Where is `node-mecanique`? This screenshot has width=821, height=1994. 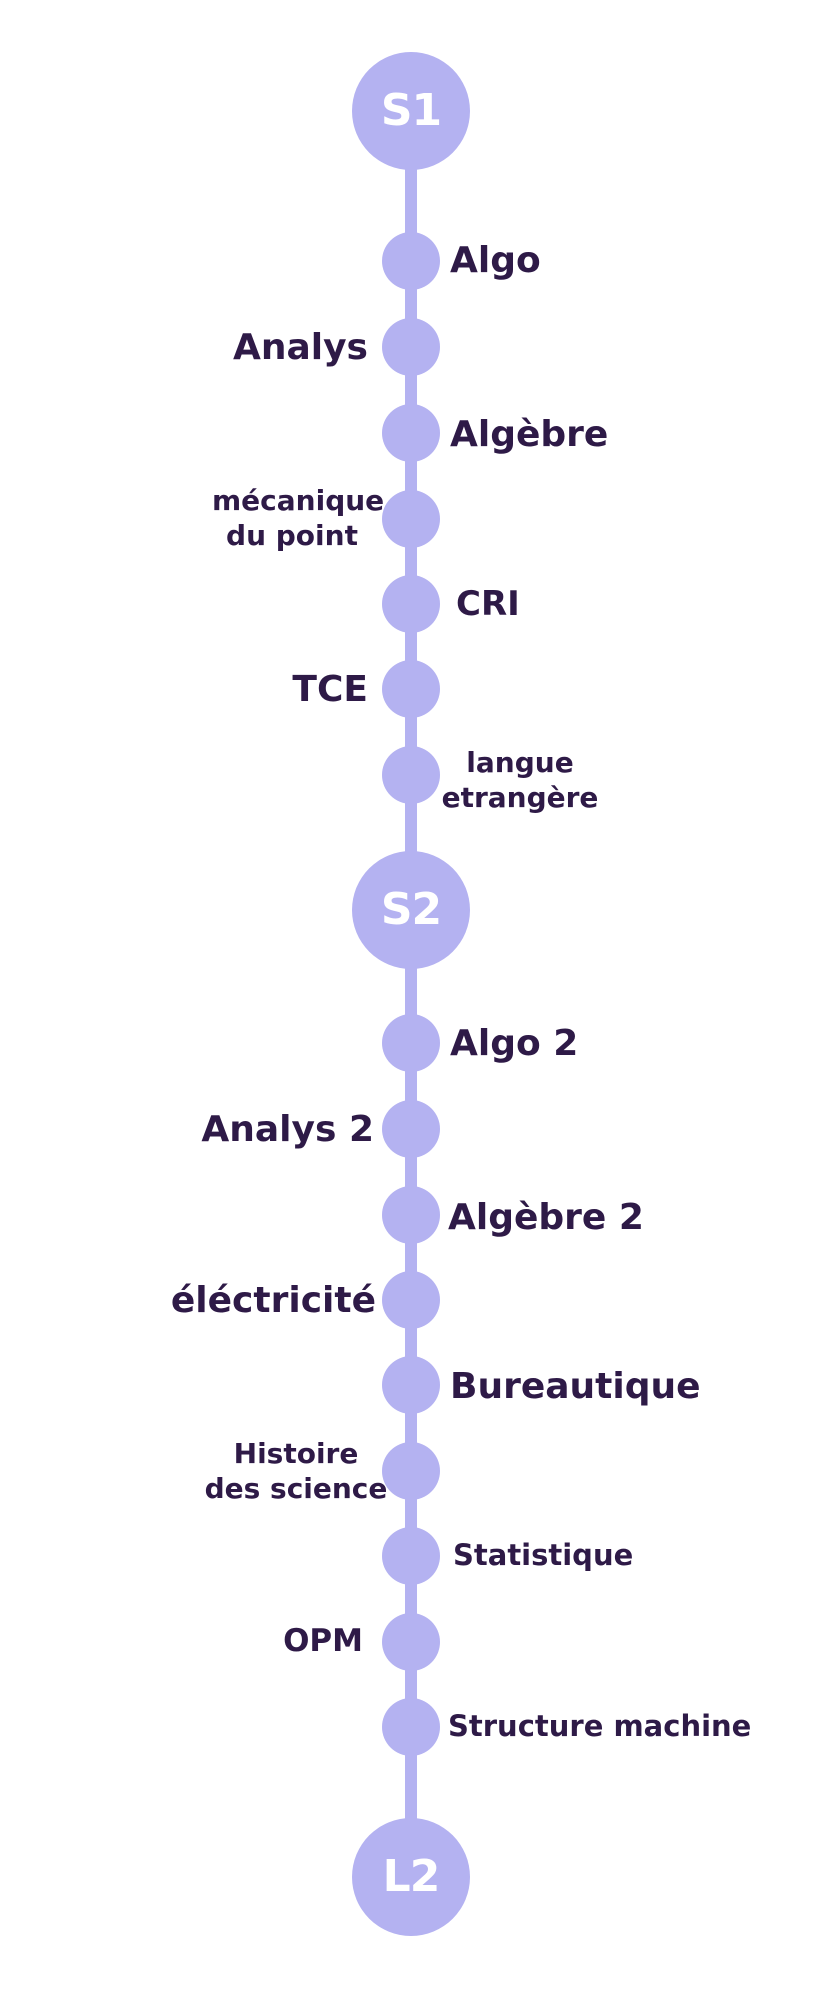
node-mecanique is located at coordinates (411, 519).